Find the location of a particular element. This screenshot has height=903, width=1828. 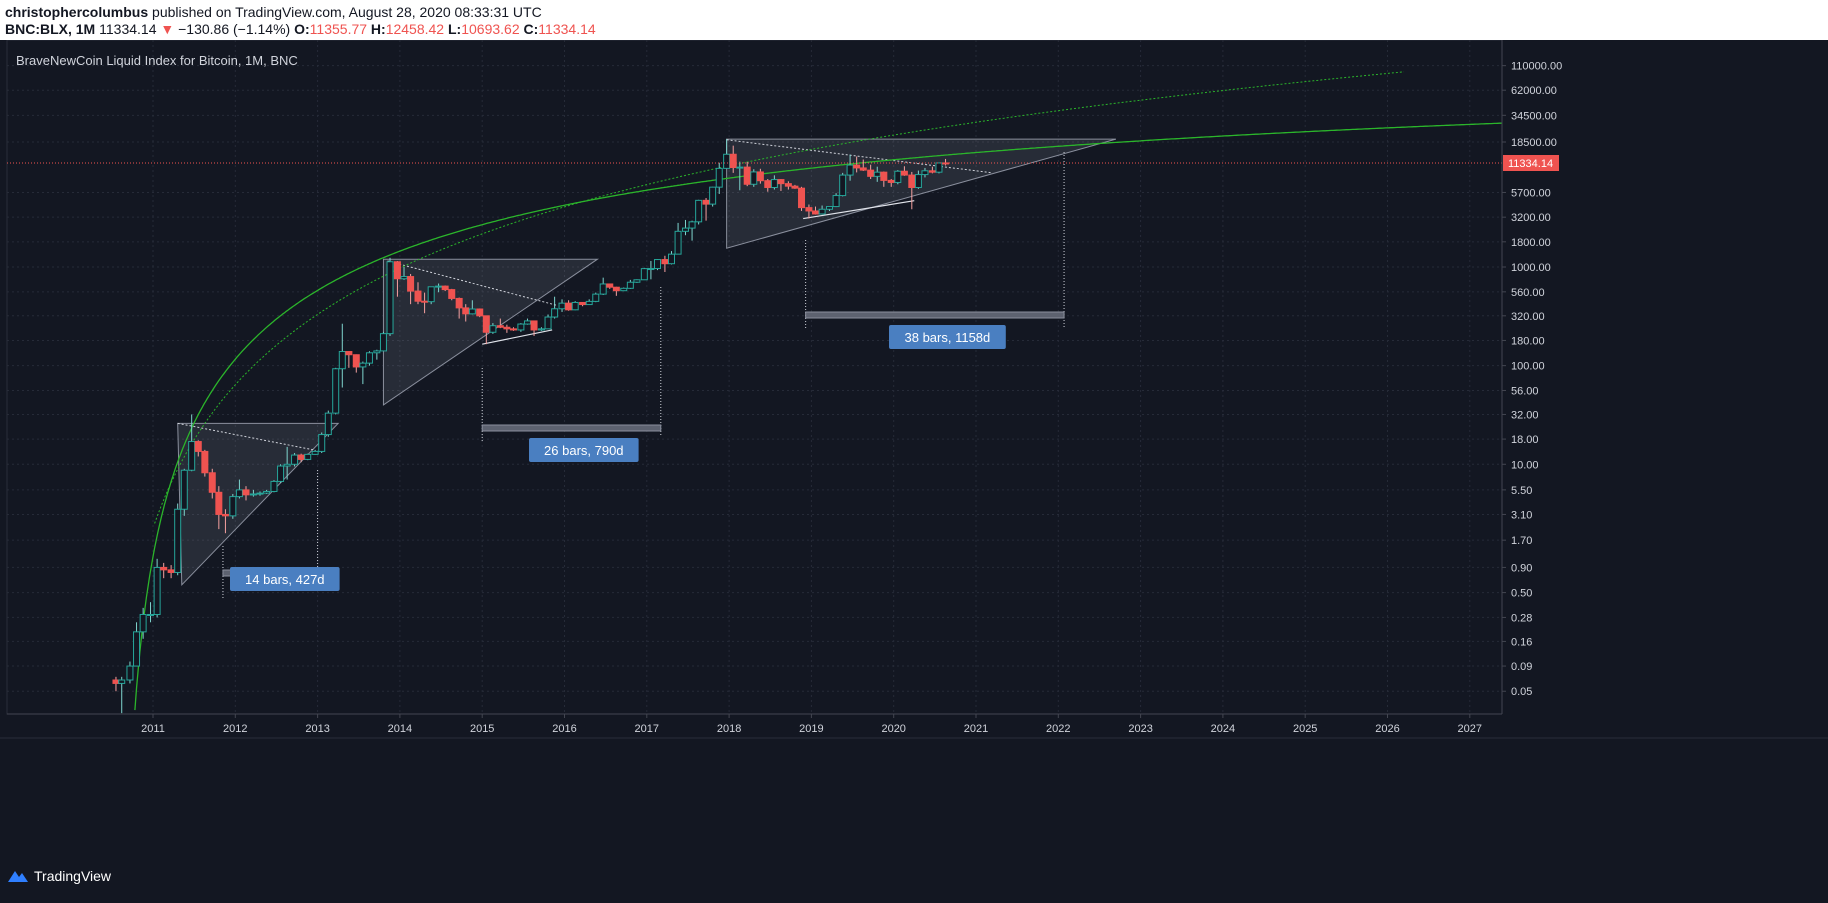

price-tick-label: 0.28 is located at coordinates (1521, 618).